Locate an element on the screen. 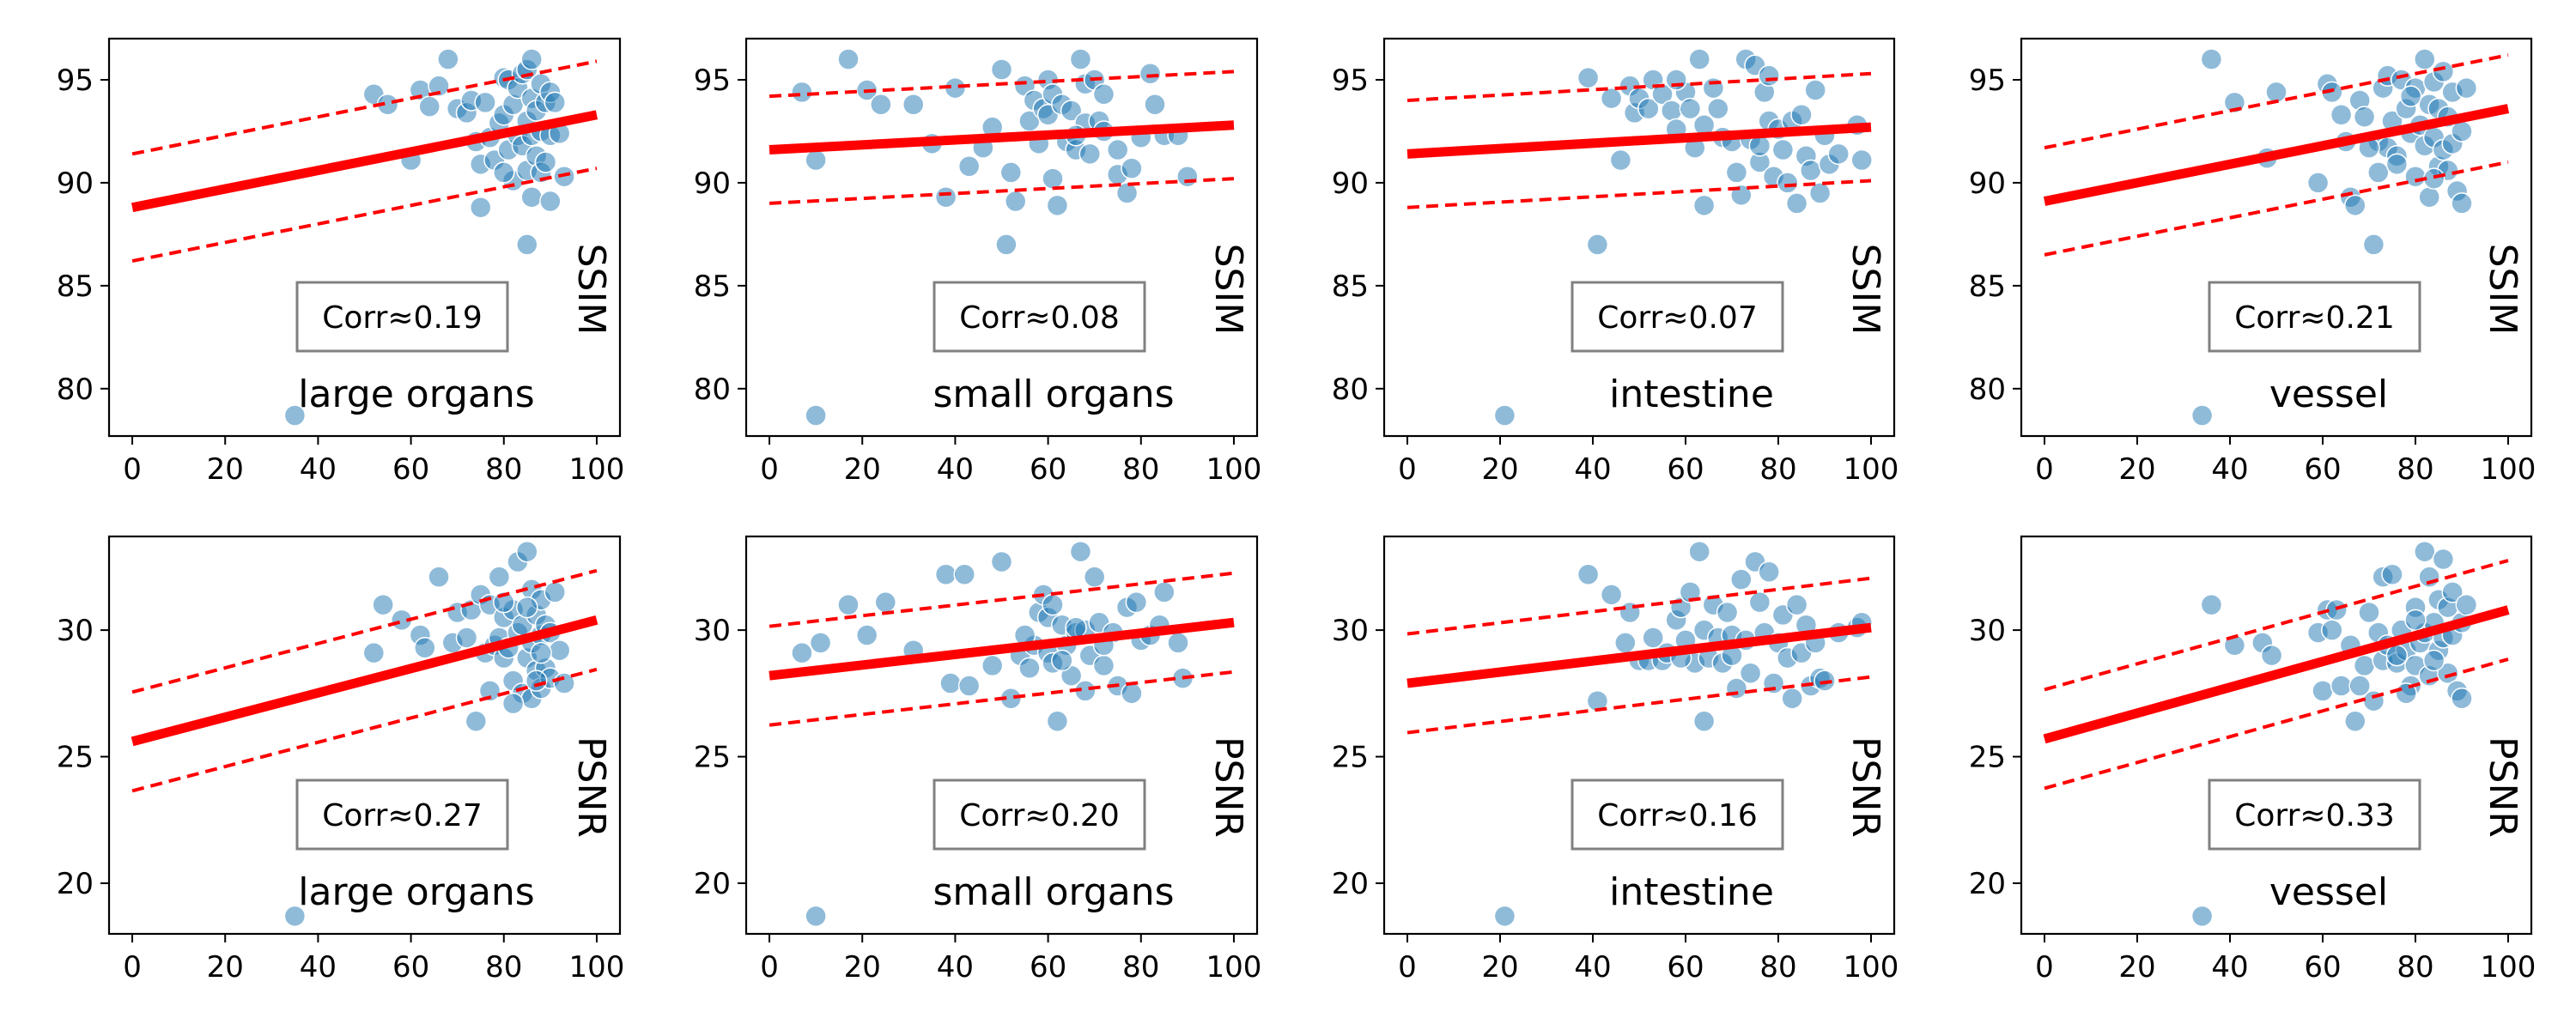 This screenshot has width=2576, height=1030. y-tick-label: 25 is located at coordinates (75, 758).